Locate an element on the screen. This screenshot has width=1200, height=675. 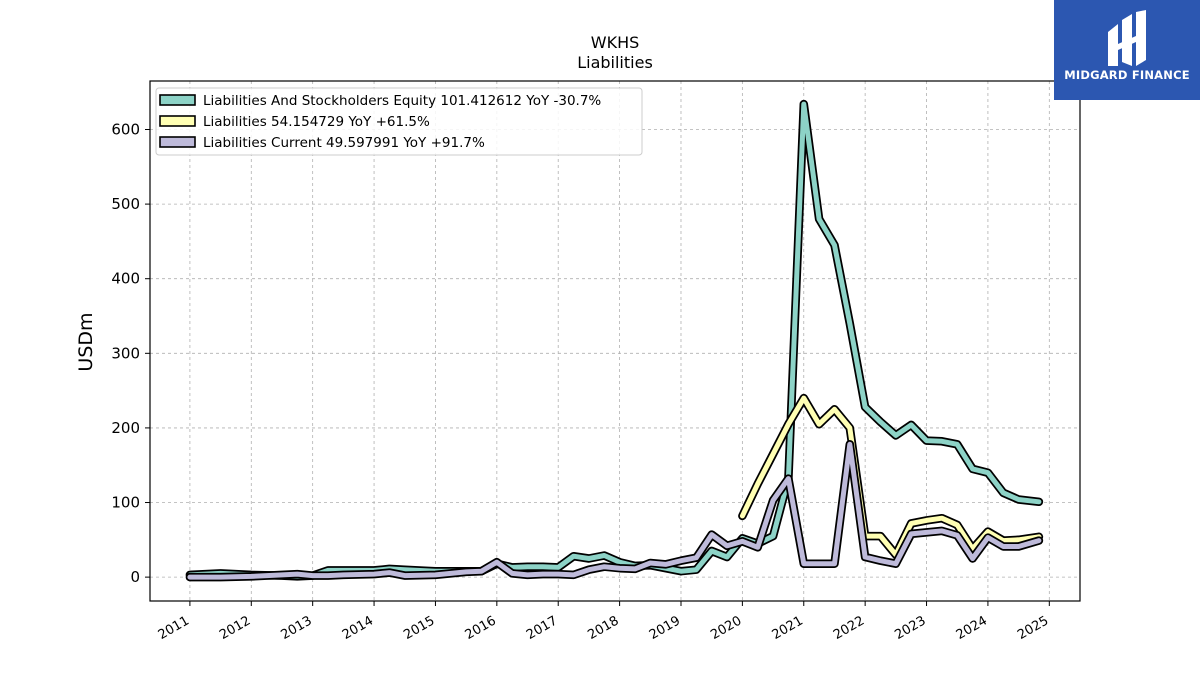
x-tick-label: 2022 is located at coordinates (849, 628).